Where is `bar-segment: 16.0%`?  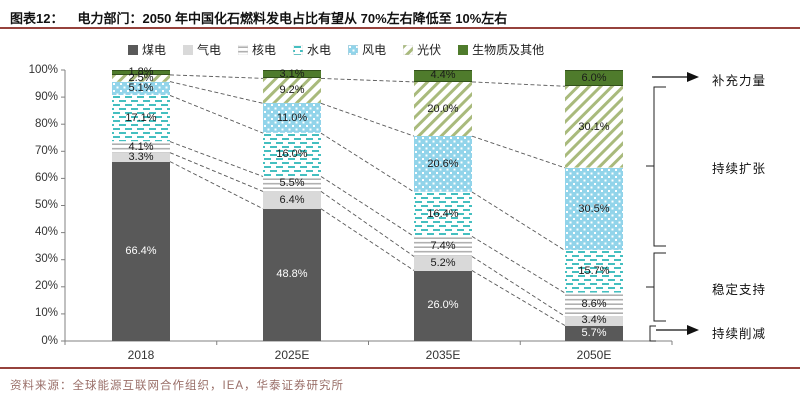
bar-segment: 16.0% is located at coordinates (292, 155).